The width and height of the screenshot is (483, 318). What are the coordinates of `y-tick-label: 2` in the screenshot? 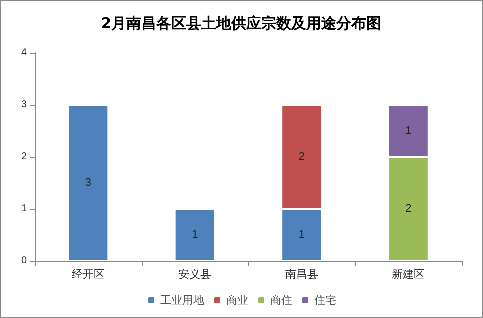 It's located at (24, 157).